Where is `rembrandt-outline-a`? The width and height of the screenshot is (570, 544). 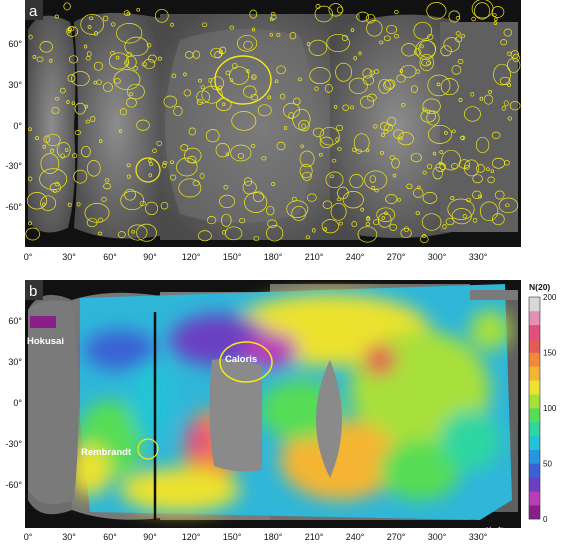
rembrandt-outline-a is located at coordinates (148, 170).